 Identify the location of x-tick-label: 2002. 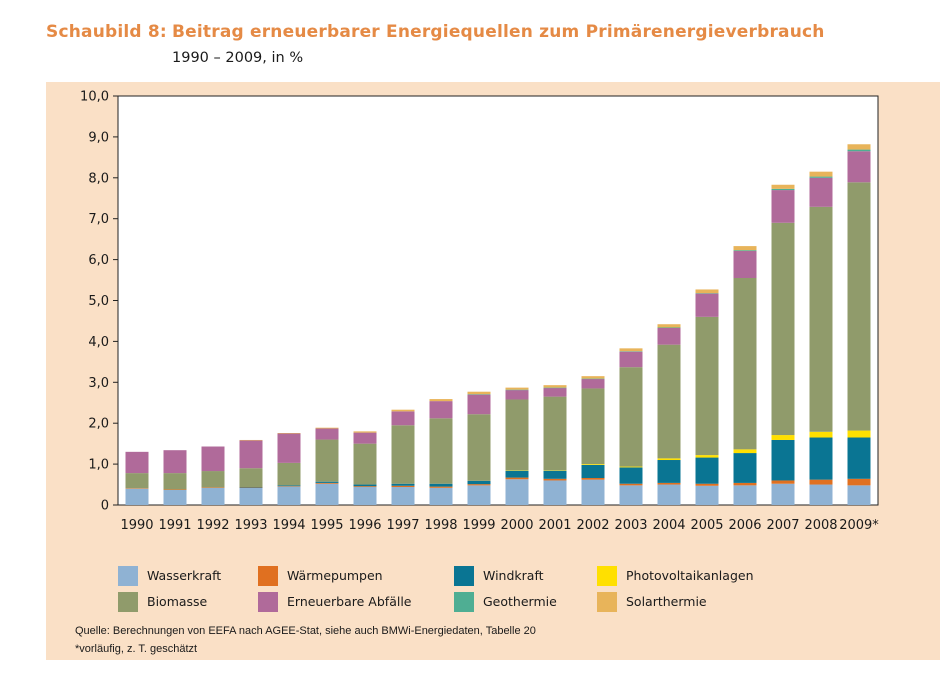
(592, 525).